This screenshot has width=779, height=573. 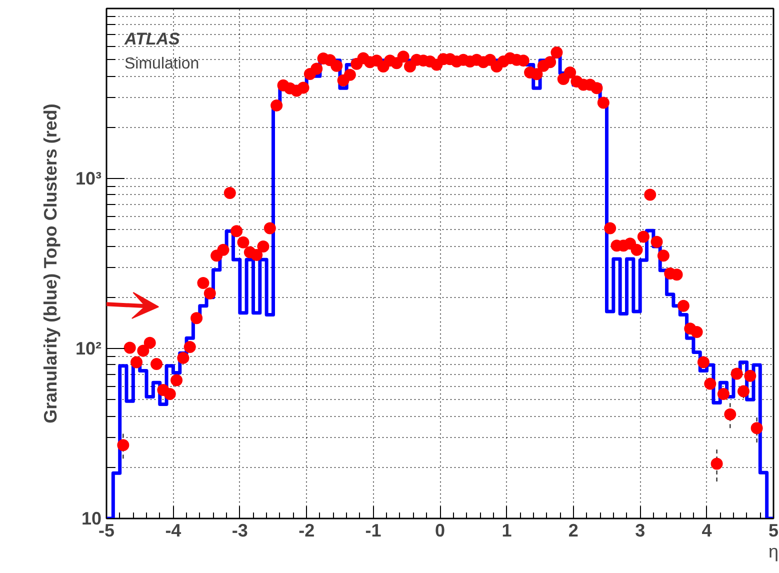 I want to click on y-tick-label: 10³, so click(x=88, y=178).